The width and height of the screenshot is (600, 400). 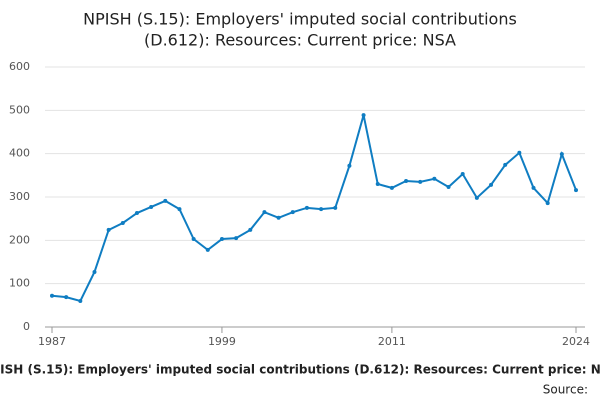 What do you see at coordinates (392, 341) in the screenshot?
I see `x-tick-label: 2011` at bounding box center [392, 341].